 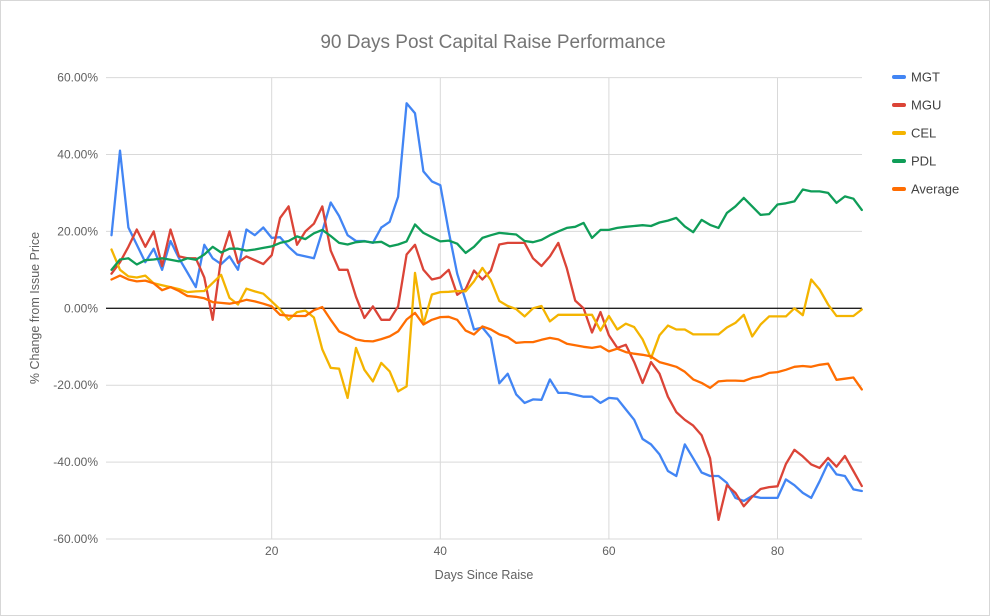 I want to click on legend-item-average: Average, so click(x=925, y=189).